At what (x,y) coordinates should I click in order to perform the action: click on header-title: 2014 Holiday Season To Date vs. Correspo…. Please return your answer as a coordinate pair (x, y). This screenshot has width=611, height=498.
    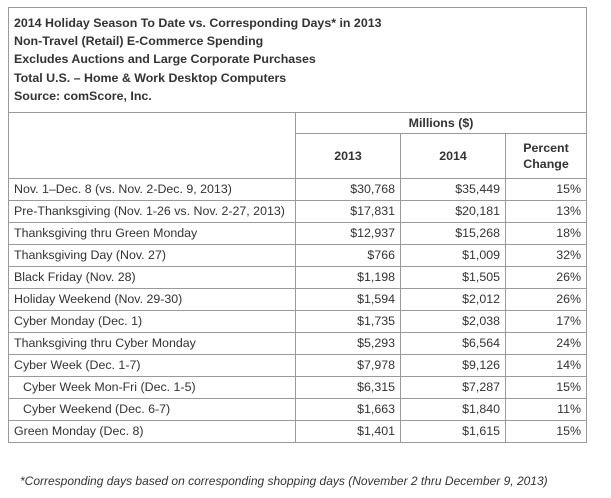
    Looking at the image, I should click on (198, 23).